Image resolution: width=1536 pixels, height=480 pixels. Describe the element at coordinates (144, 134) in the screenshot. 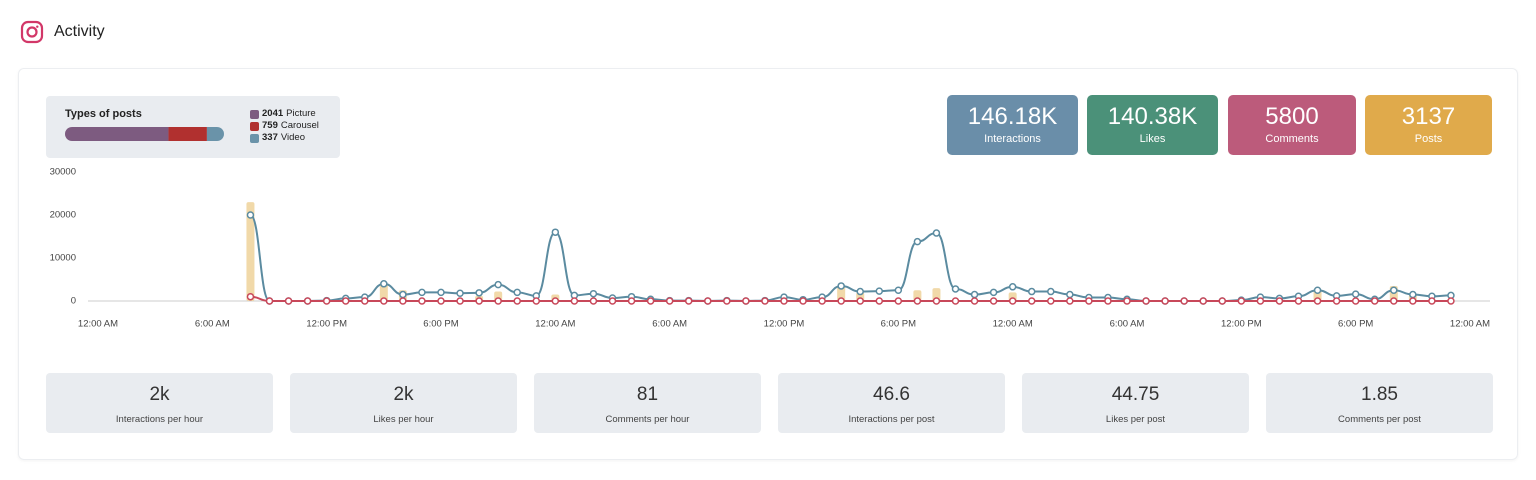

I see `post-types-bar` at that location.